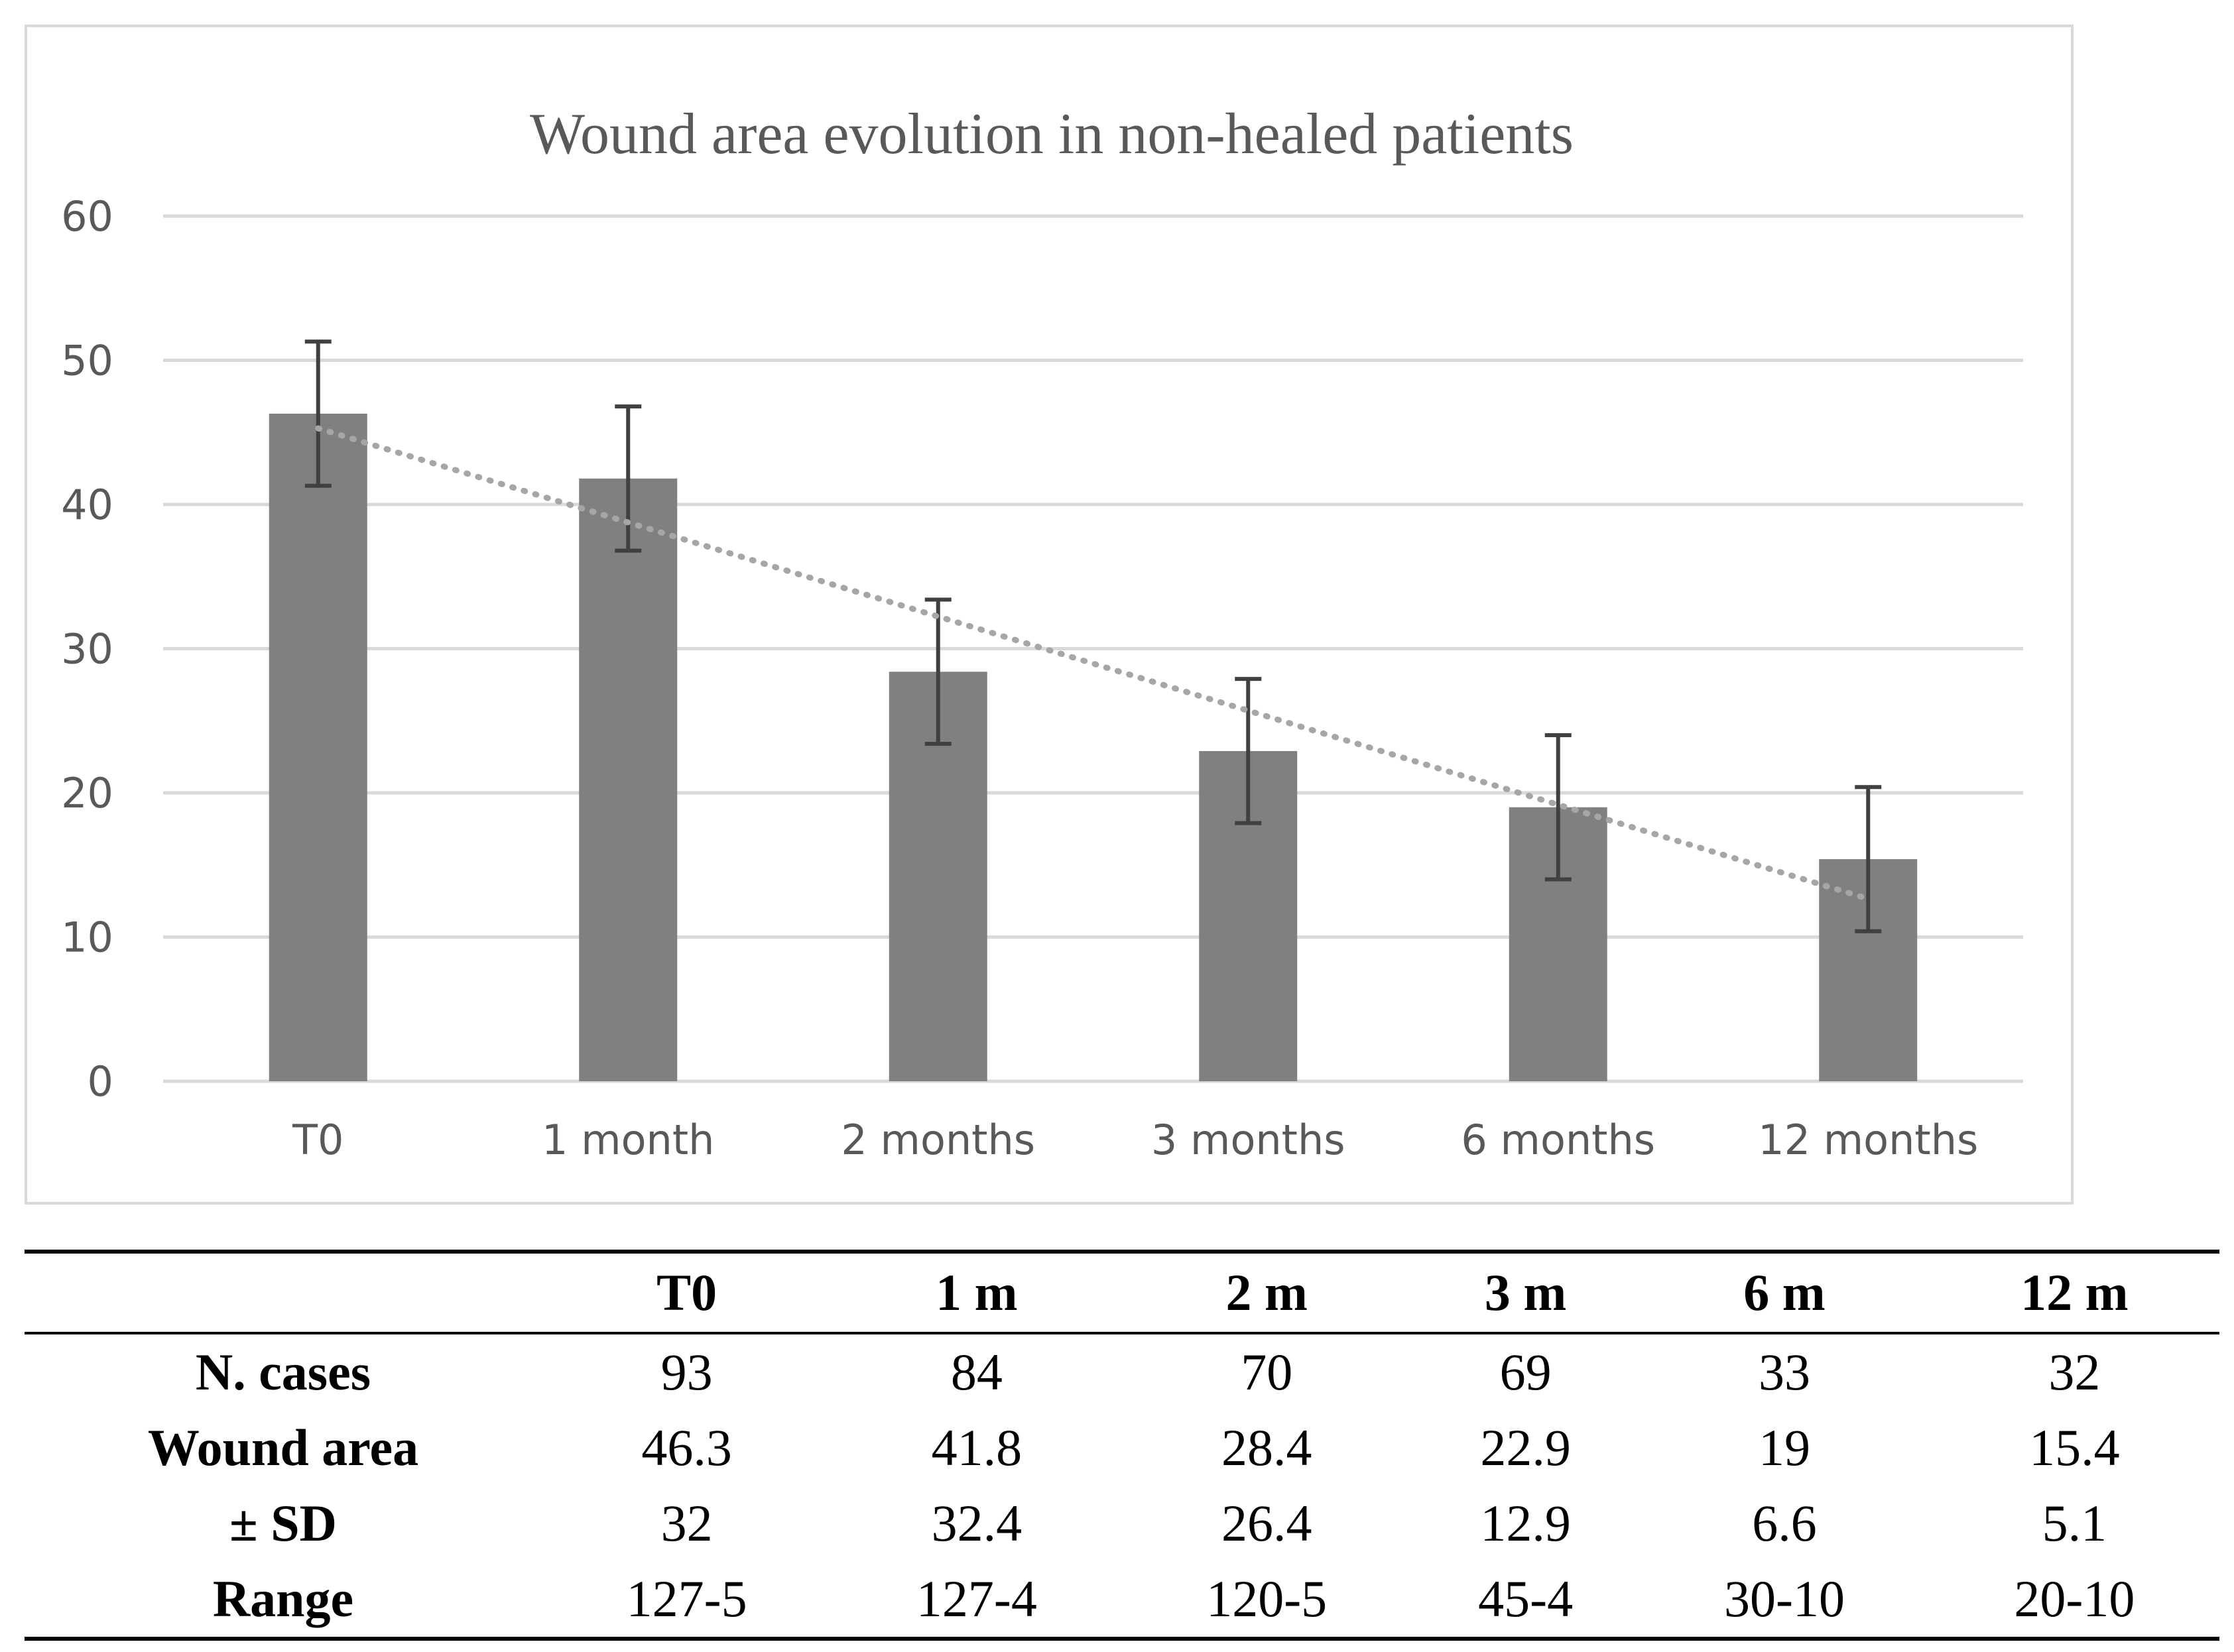 The height and width of the screenshot is (1652, 2234). Describe the element at coordinates (1122, 1523) in the screenshot. I see `table-row: ± SD 32 32.4 26.4 12.9 6.6 5.1` at that location.